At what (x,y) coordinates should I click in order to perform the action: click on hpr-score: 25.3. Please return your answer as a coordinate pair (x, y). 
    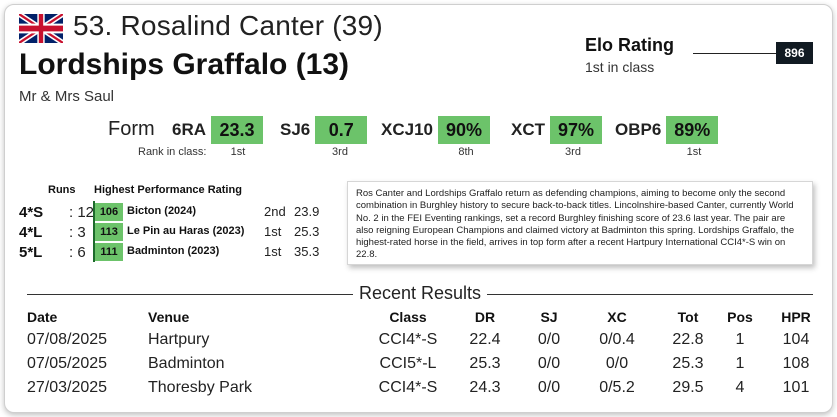
    Looking at the image, I should click on (307, 231).